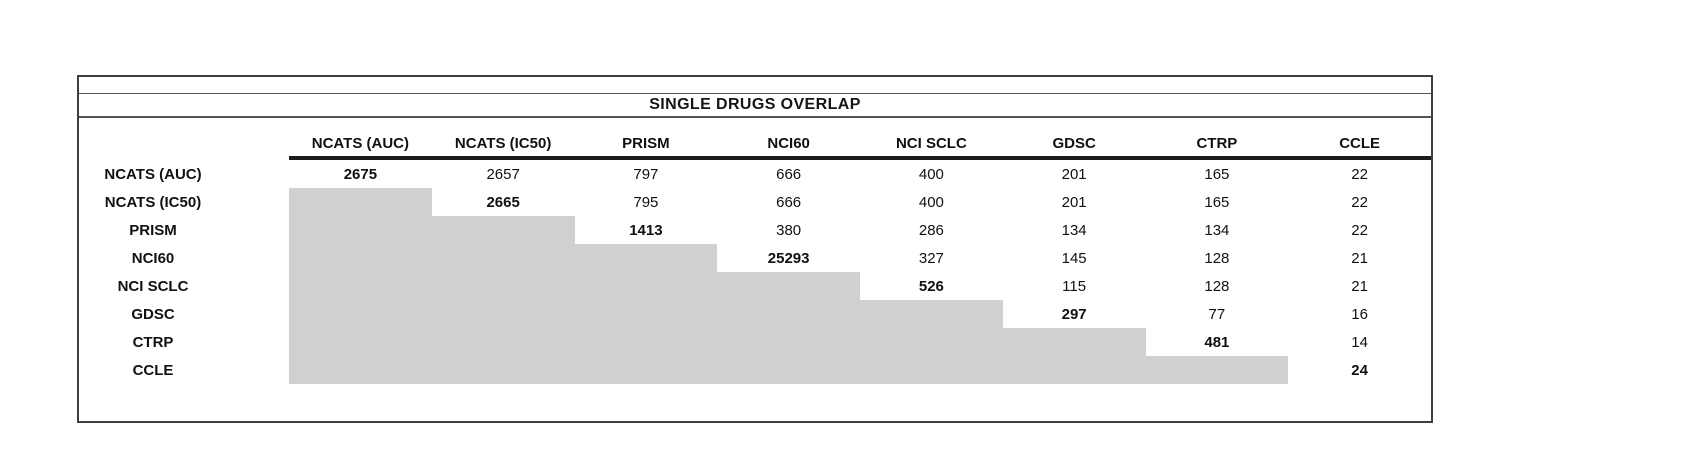 The image size is (1688, 464). Describe the element at coordinates (153, 314) in the screenshot. I see `row-header-gdsc: GDSC` at that location.